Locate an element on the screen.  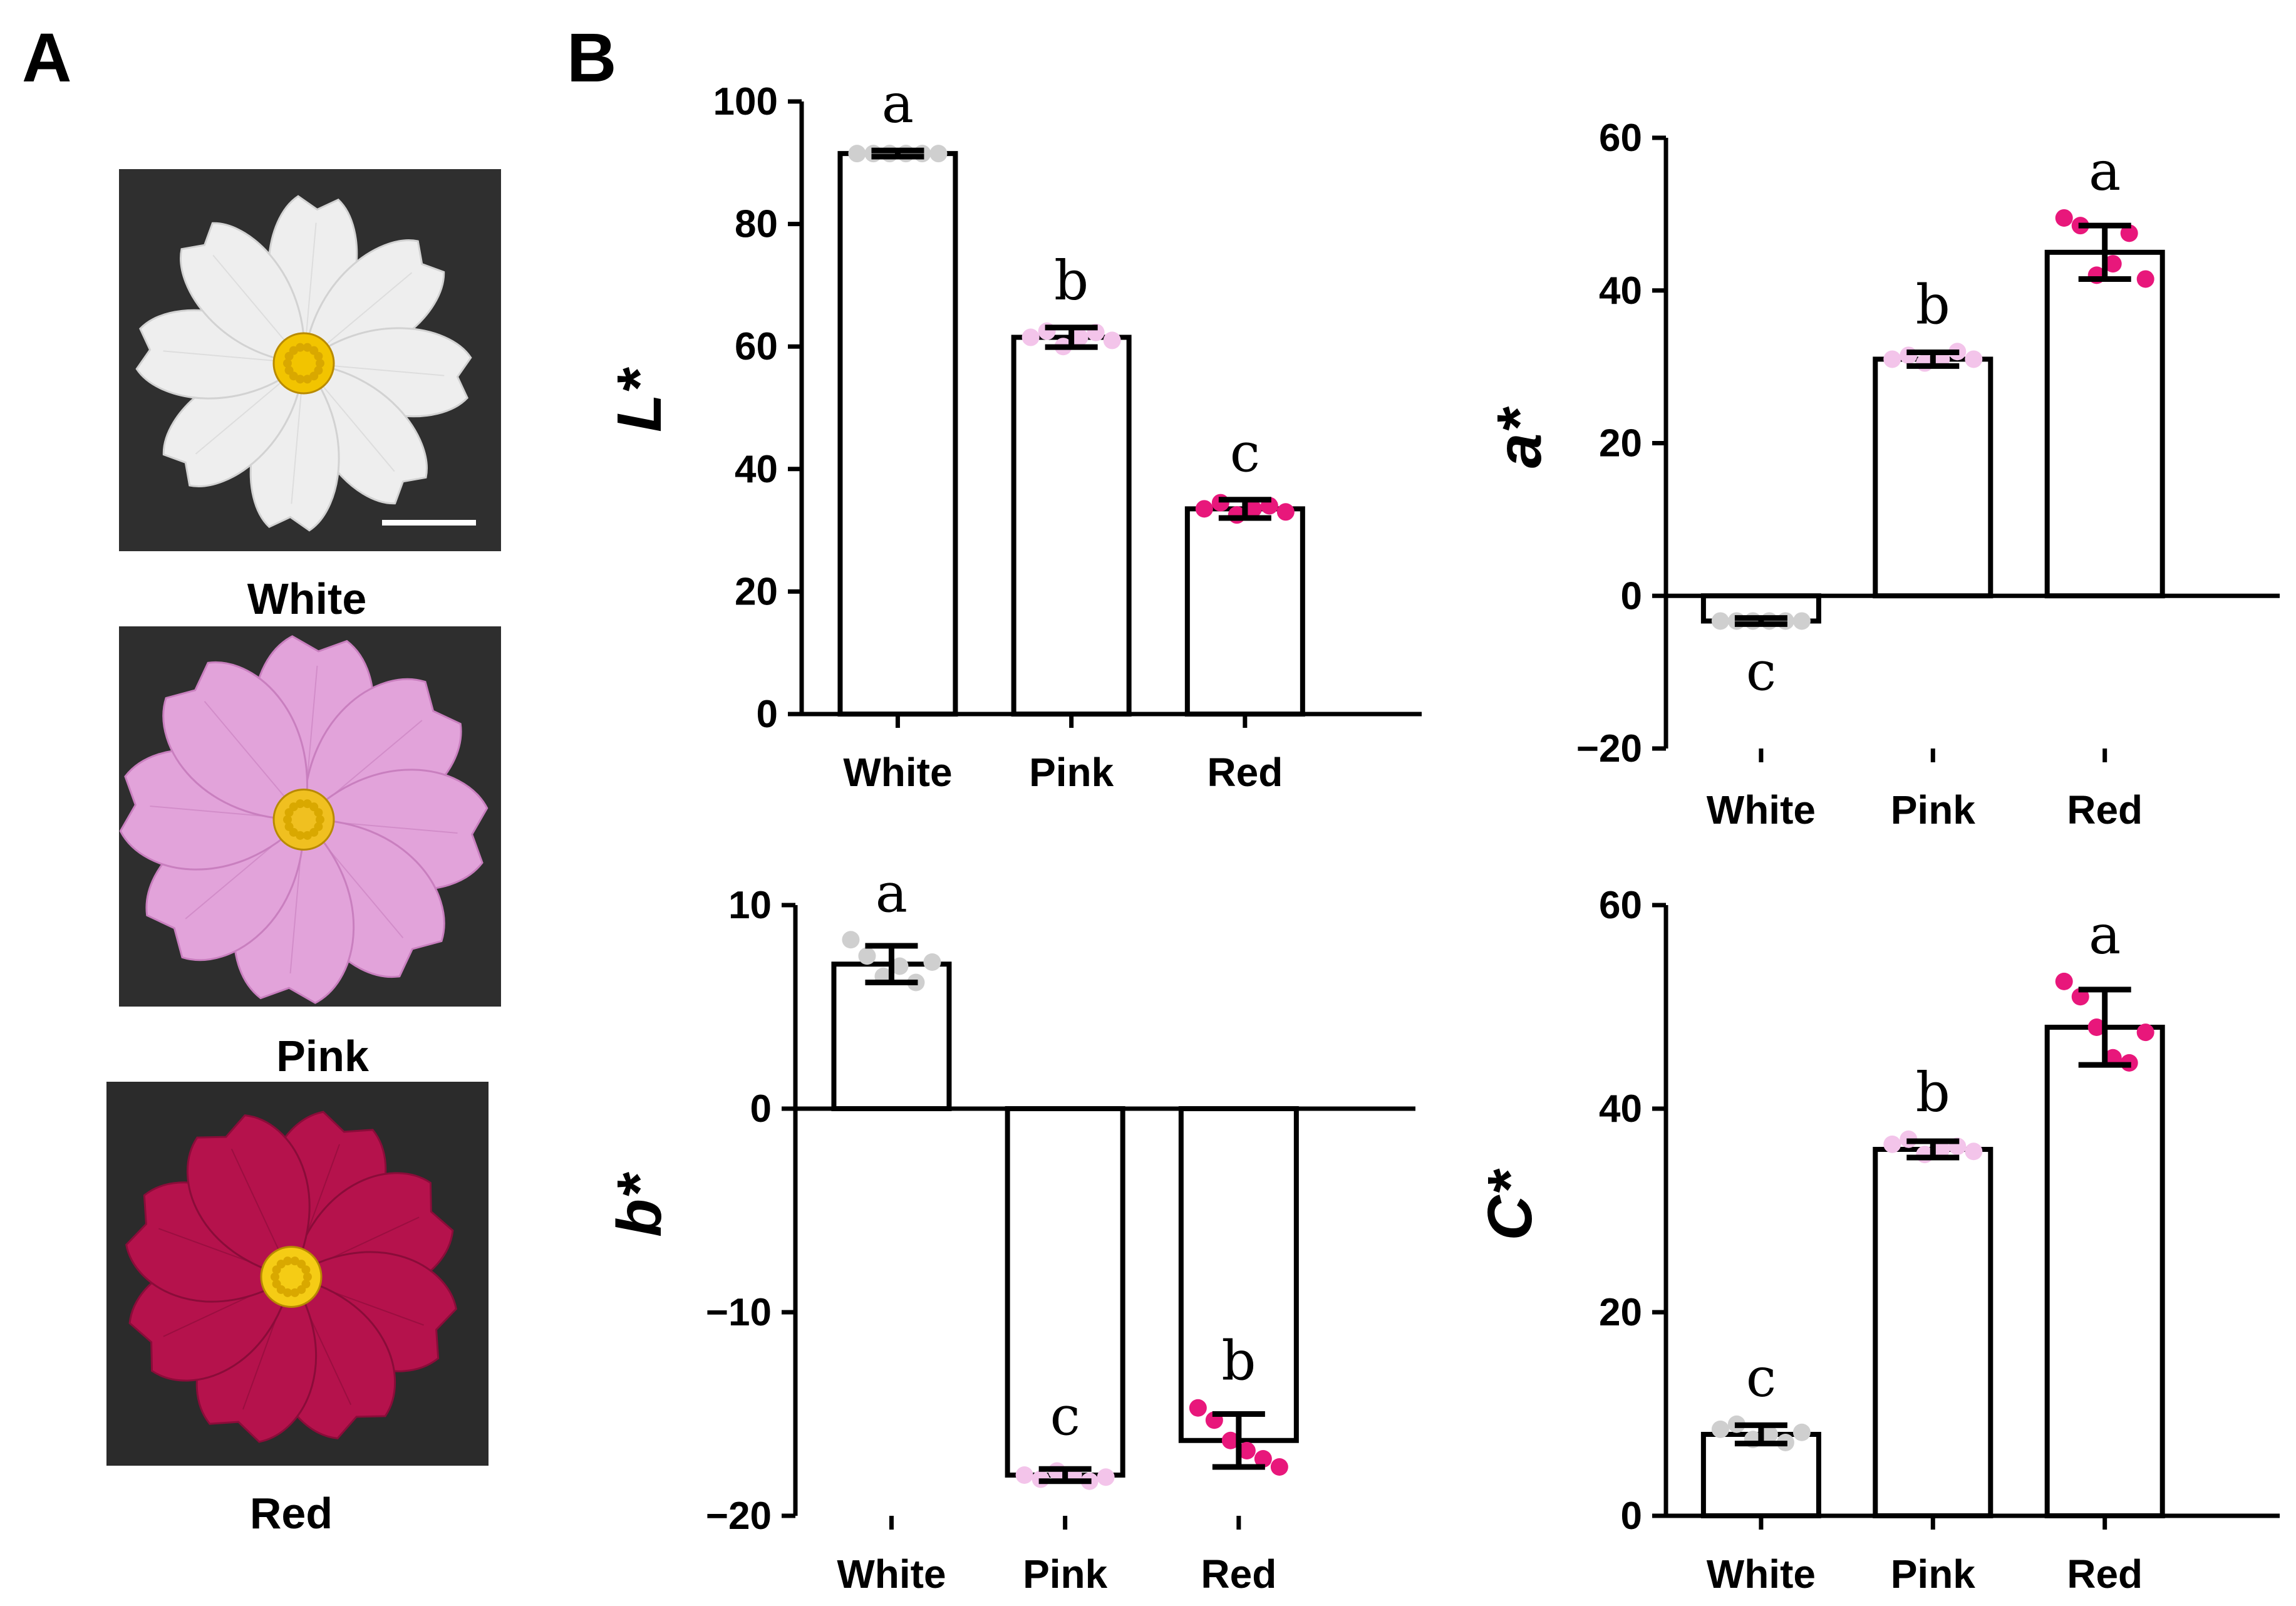
flower-photos: White Pink Red is located at coordinates (303, 853).